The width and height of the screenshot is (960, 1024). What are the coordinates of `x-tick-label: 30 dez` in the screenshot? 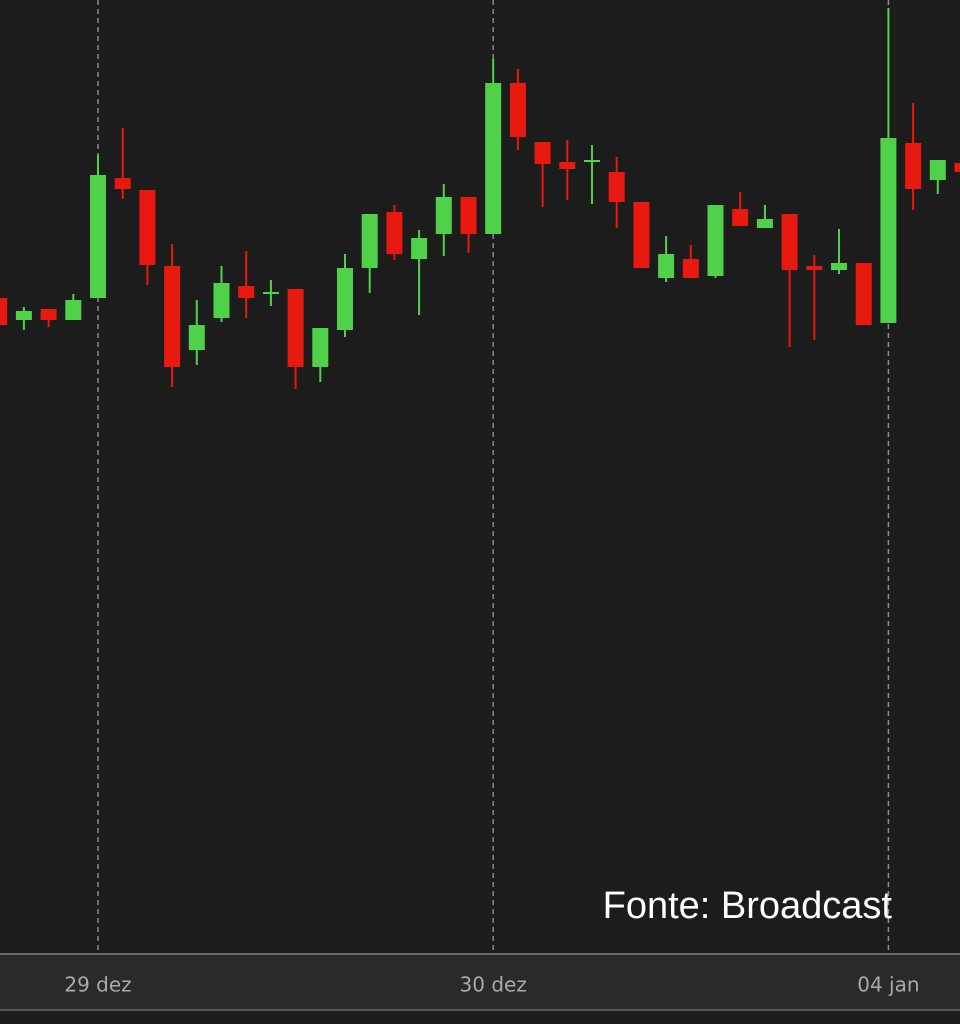 It's located at (493, 985).